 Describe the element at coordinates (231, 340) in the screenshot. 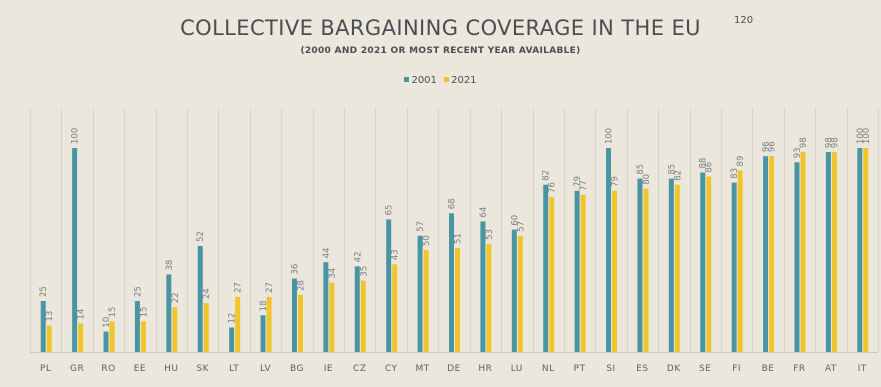

I see `bar-2001-lt` at that location.